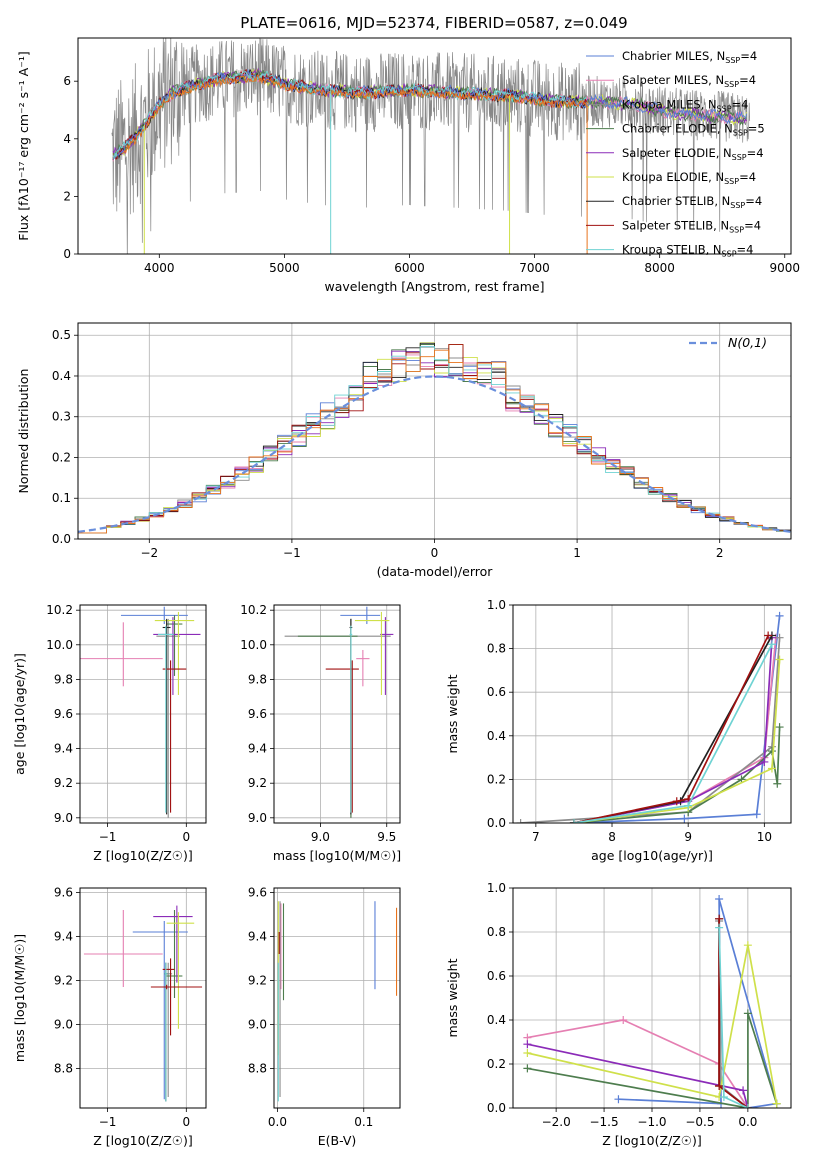  What do you see at coordinates (159, 268) in the screenshot?
I see `x-tick-label: 4000` at bounding box center [159, 268].